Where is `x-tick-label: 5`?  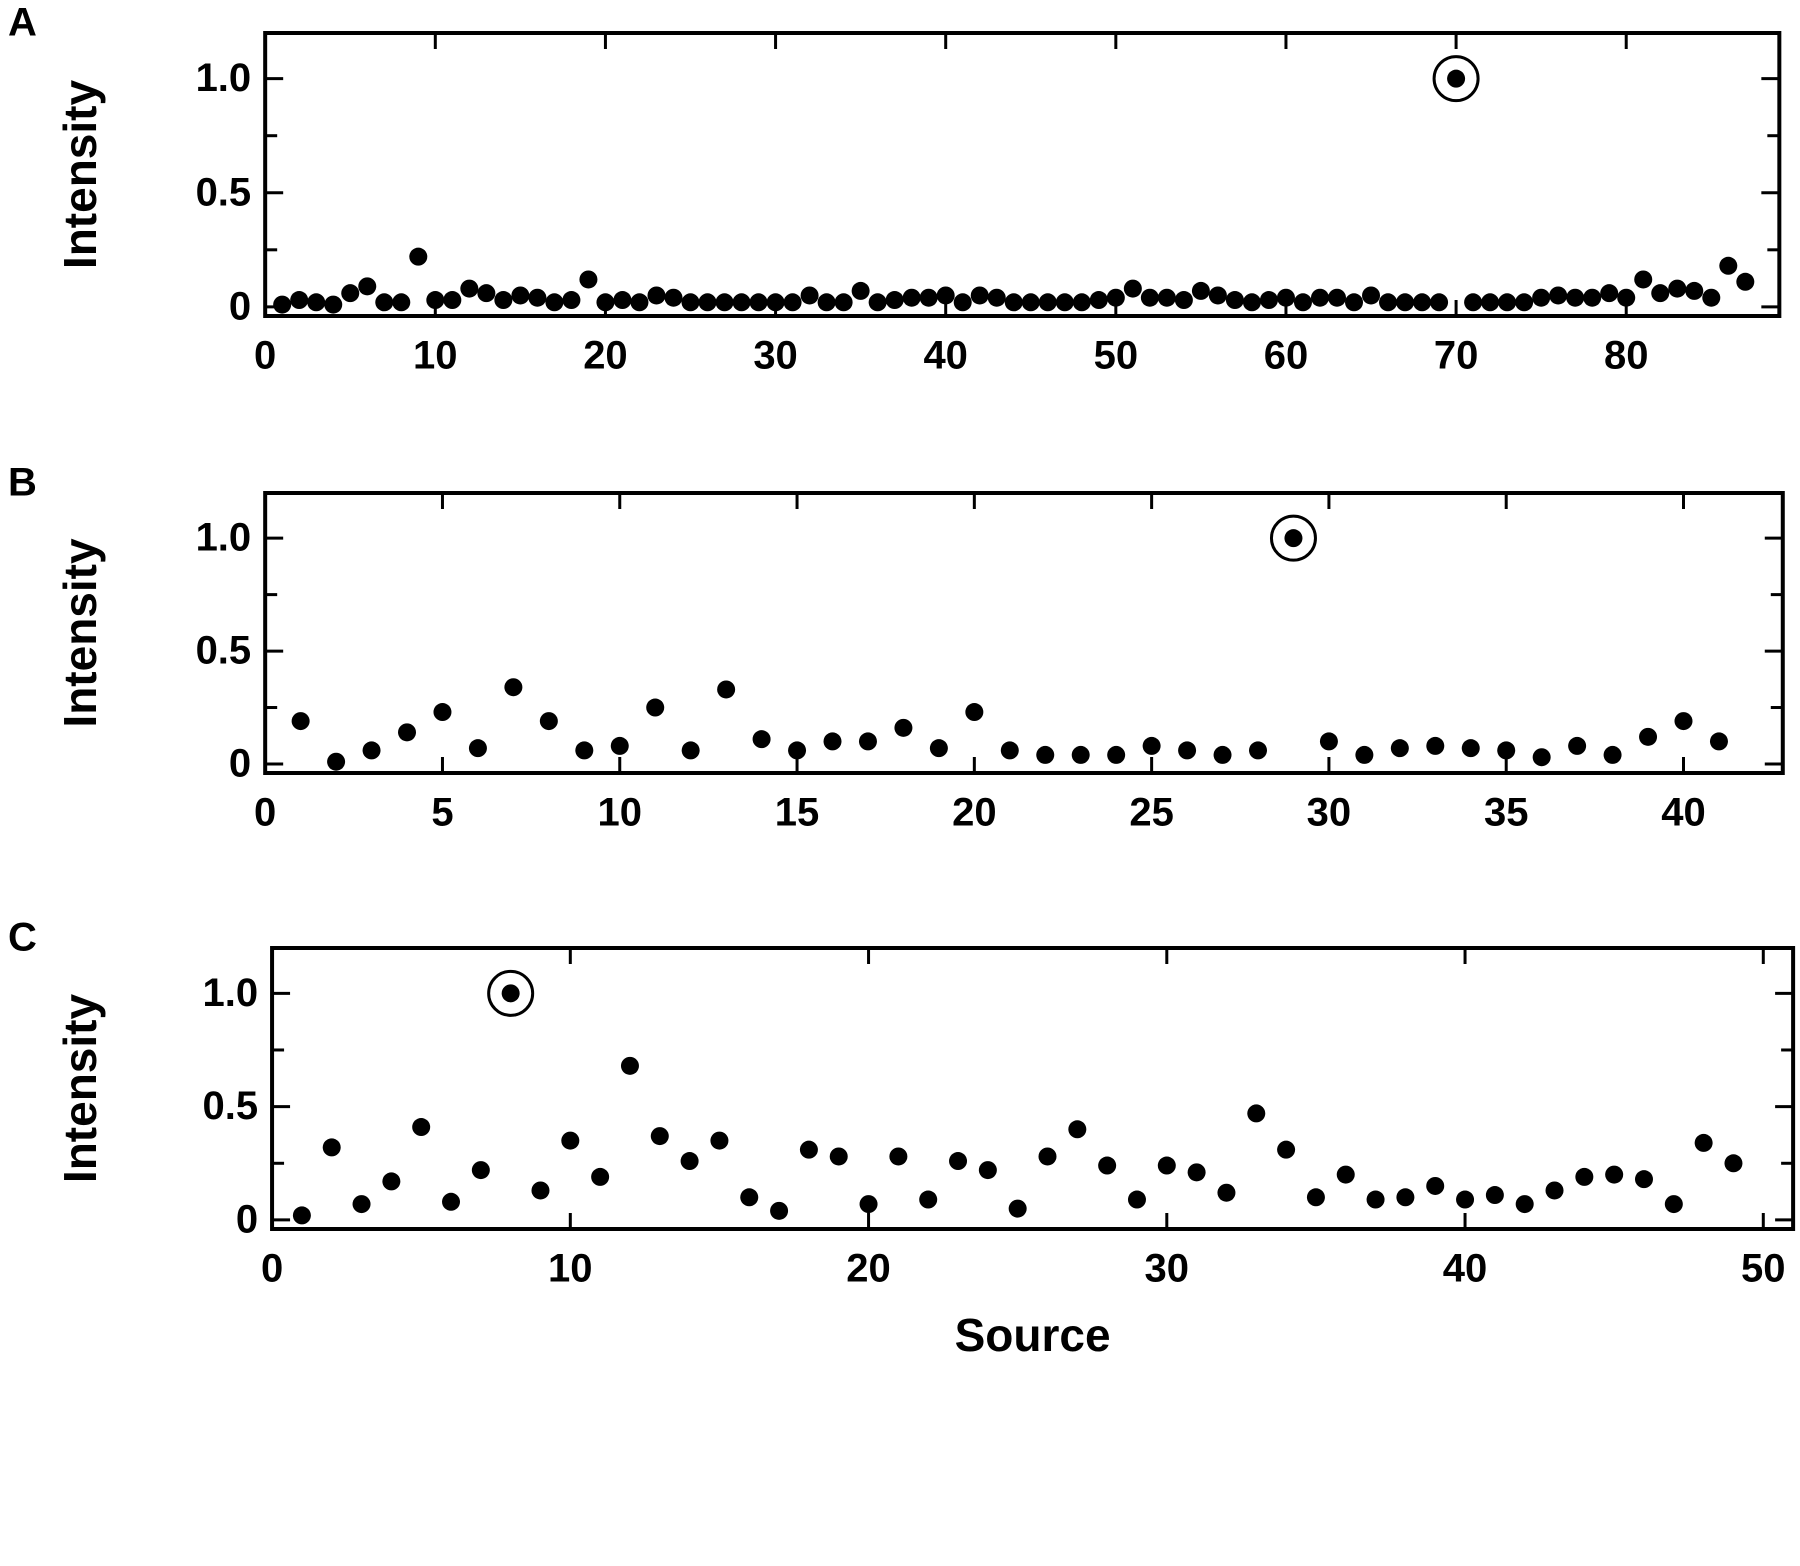 x-tick-label: 5 is located at coordinates (442, 813).